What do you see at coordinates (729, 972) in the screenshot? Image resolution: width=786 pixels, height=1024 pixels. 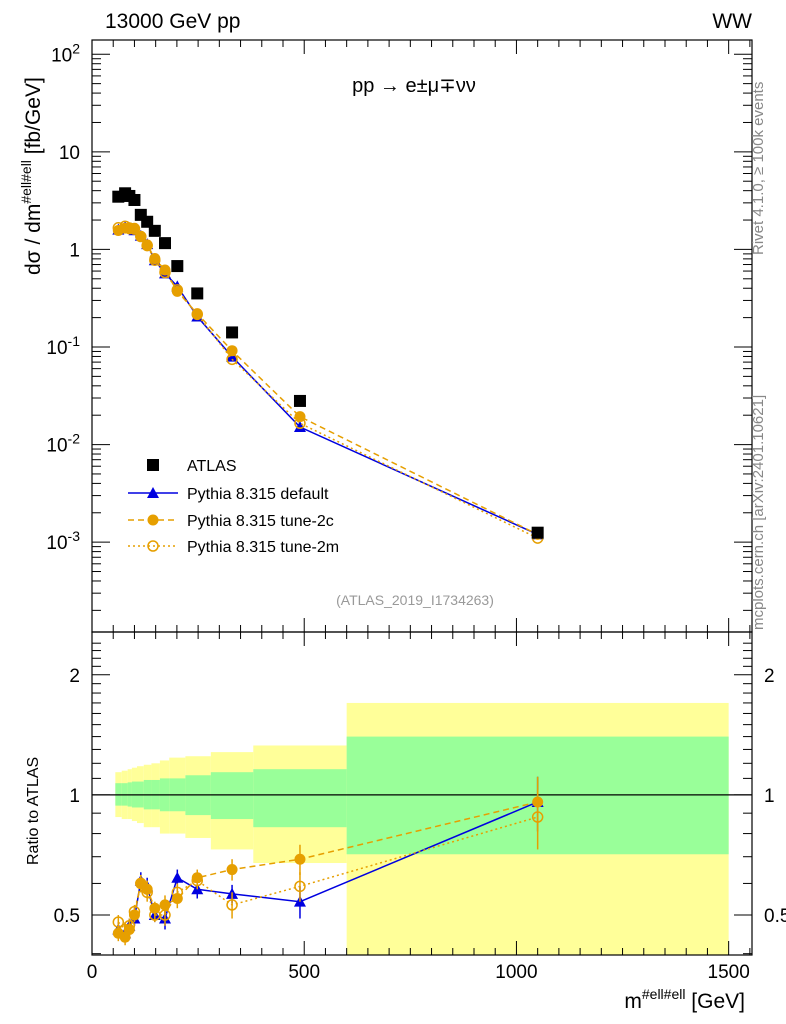 I see `x-tick-label: 1500` at bounding box center [729, 972].